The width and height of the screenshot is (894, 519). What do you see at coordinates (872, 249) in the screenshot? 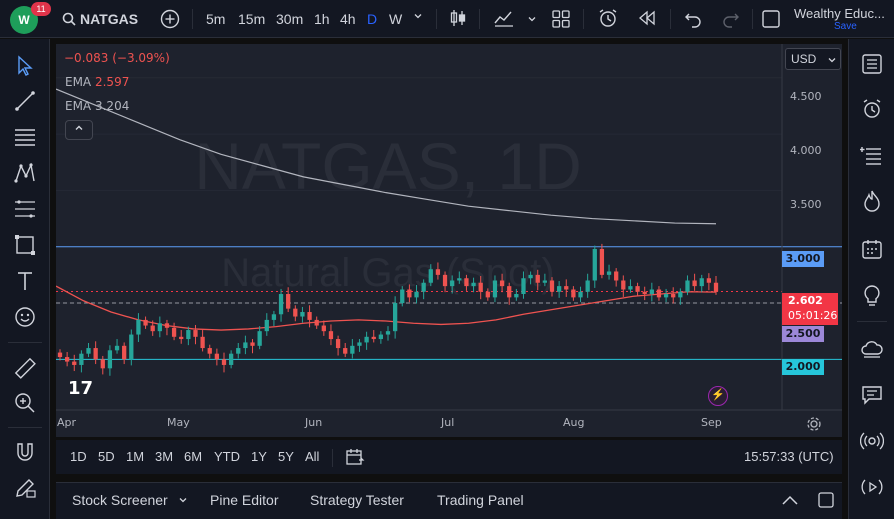
I see `calendar-icon` at bounding box center [872, 249].